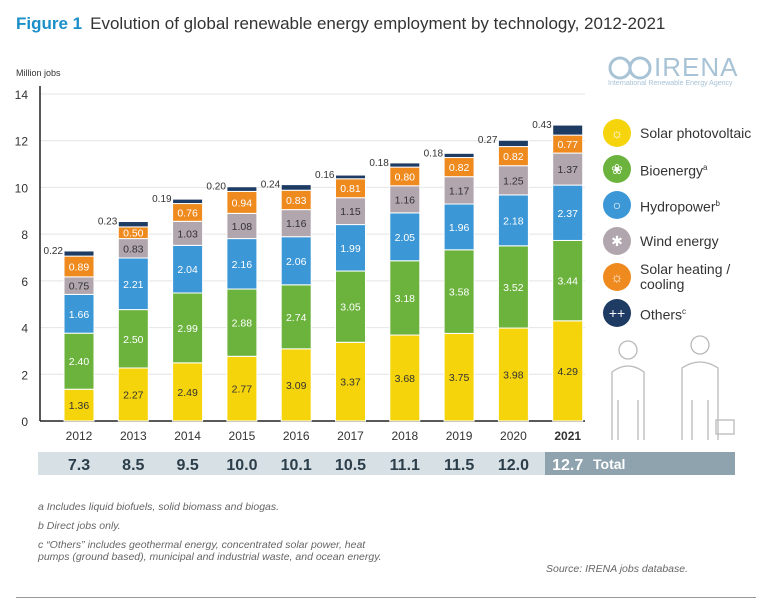 This screenshot has height=611, width=768. What do you see at coordinates (350, 465) in the screenshot?
I see `total-value: 10.5` at bounding box center [350, 465].